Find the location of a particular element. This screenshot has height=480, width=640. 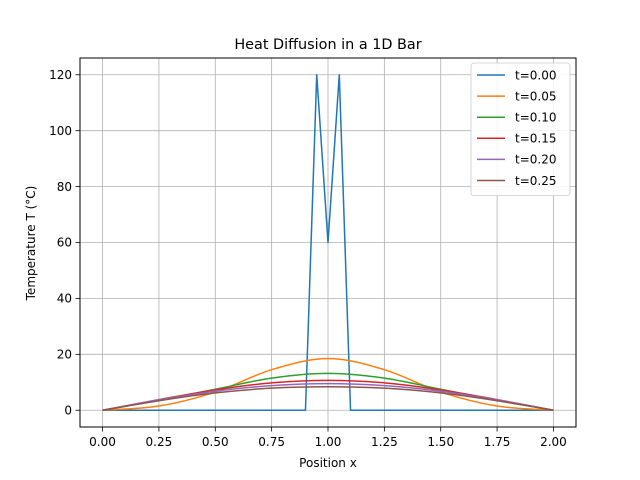

chart-title: Heat Diffusion in a 1D Bar is located at coordinates (327, 45).